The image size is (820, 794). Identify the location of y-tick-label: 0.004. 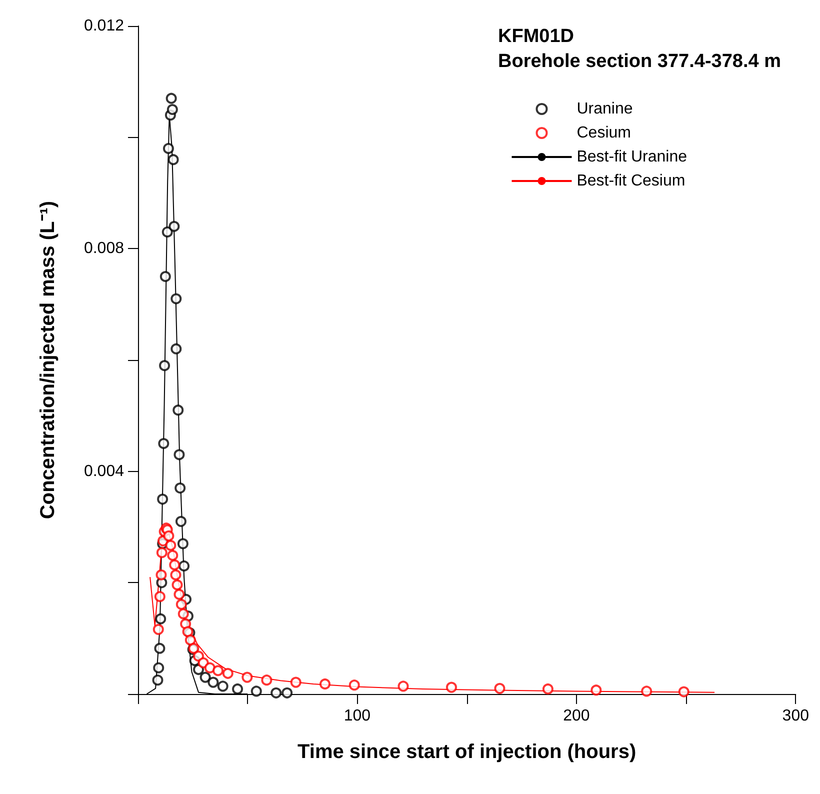
(104, 471).